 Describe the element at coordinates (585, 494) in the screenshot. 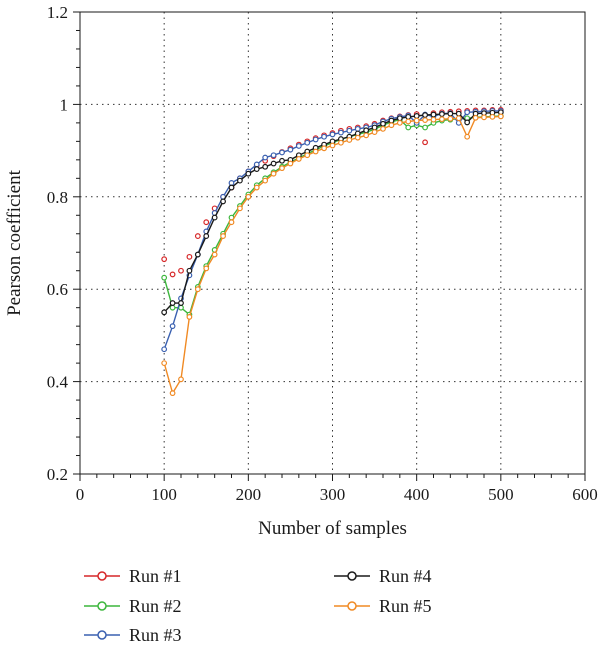

I see `x-tick-label: 600` at that location.